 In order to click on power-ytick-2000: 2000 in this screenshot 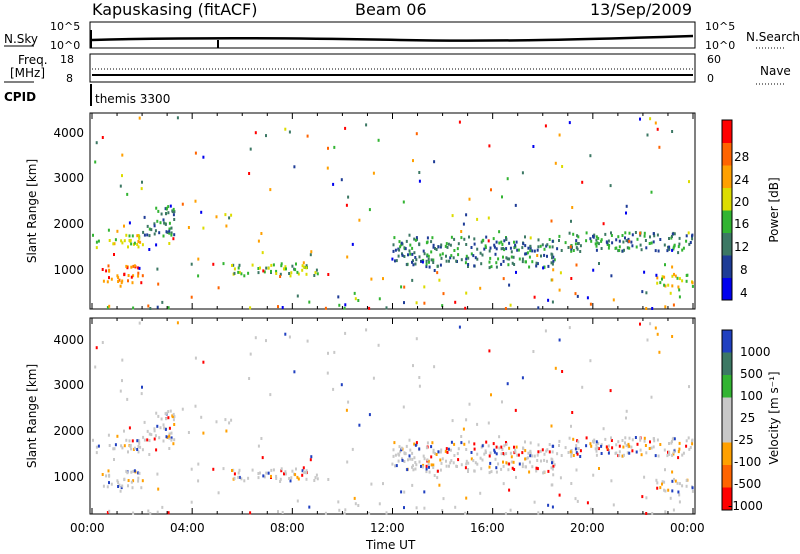, I will do `click(68, 224)`.